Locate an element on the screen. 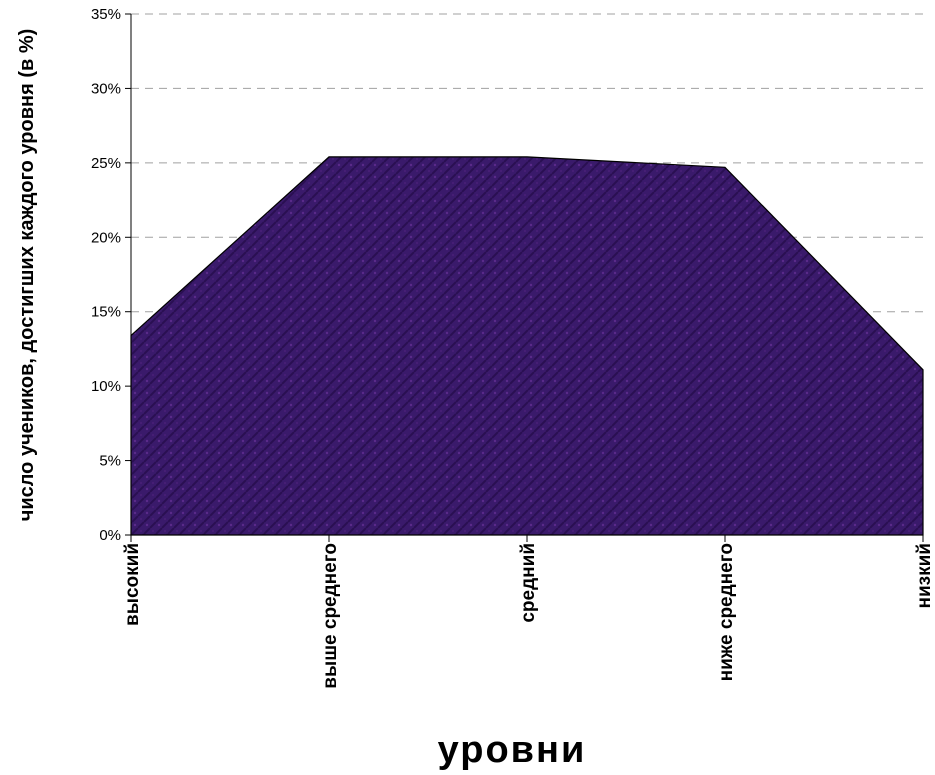 The image size is (935, 775). y-tick-label: 25% is located at coordinates (106, 163).